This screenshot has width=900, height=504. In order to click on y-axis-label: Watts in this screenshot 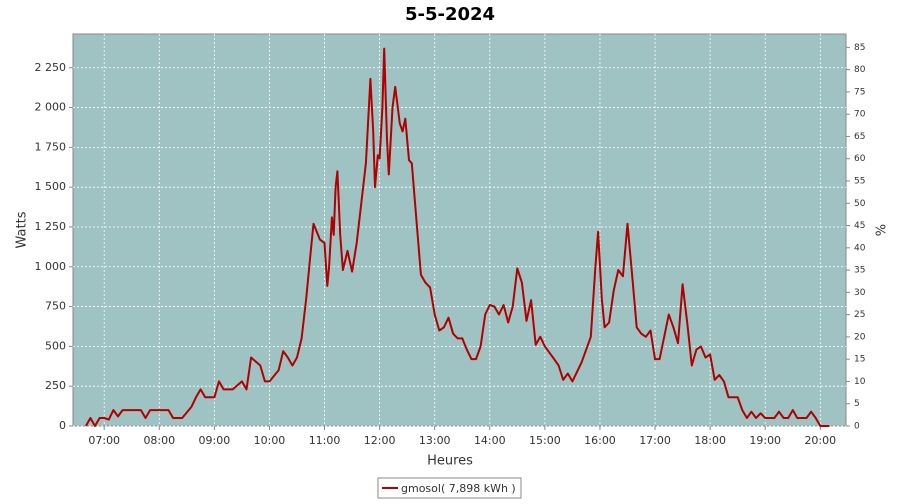, I will do `click(22, 229)`.